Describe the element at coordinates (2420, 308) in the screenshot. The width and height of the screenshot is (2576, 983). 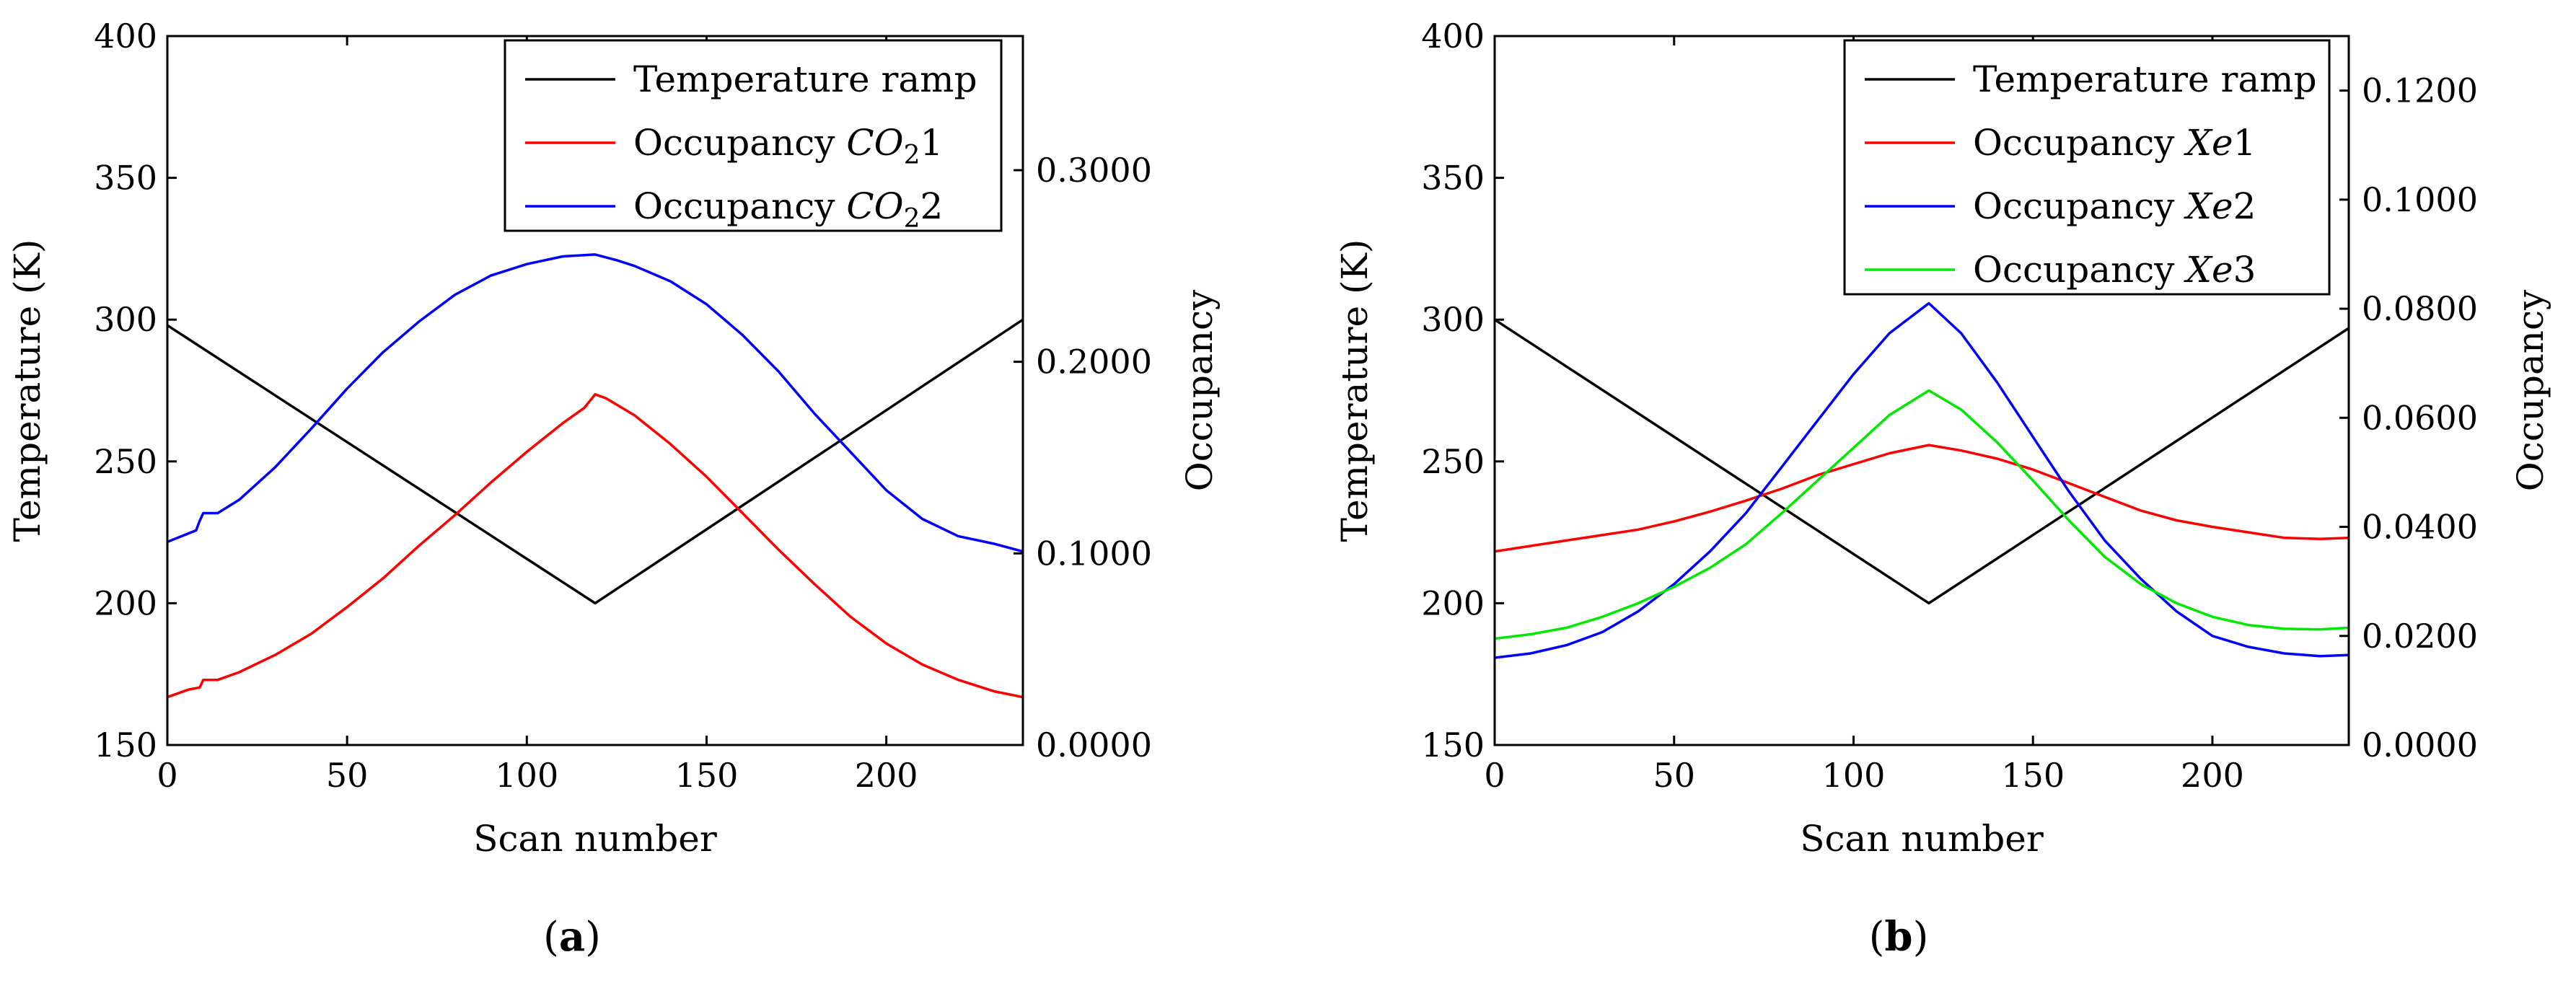
I see `y-right-tick-label: 0.0800` at that location.